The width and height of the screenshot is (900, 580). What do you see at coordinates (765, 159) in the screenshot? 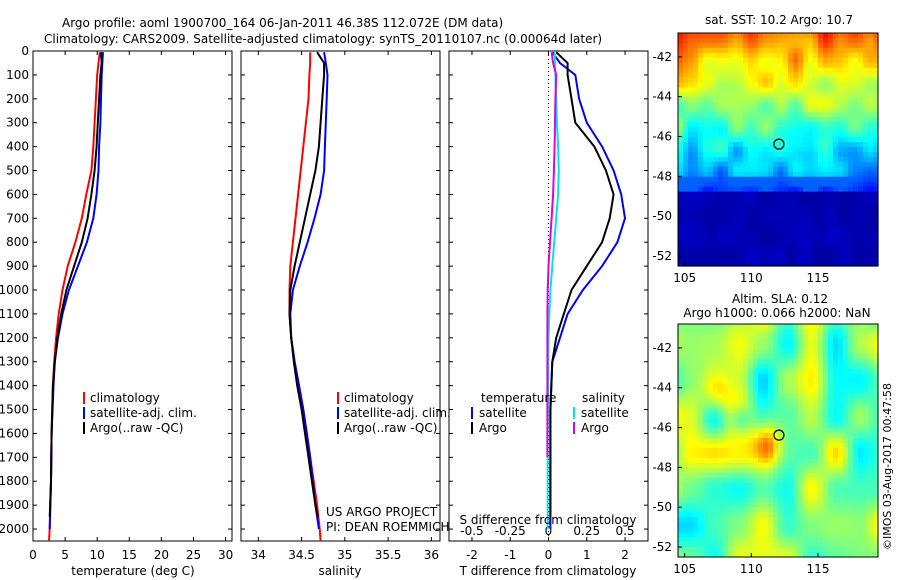
I see `sst-map: 105 110 115-42-44-46-48-50-52` at bounding box center [765, 159].